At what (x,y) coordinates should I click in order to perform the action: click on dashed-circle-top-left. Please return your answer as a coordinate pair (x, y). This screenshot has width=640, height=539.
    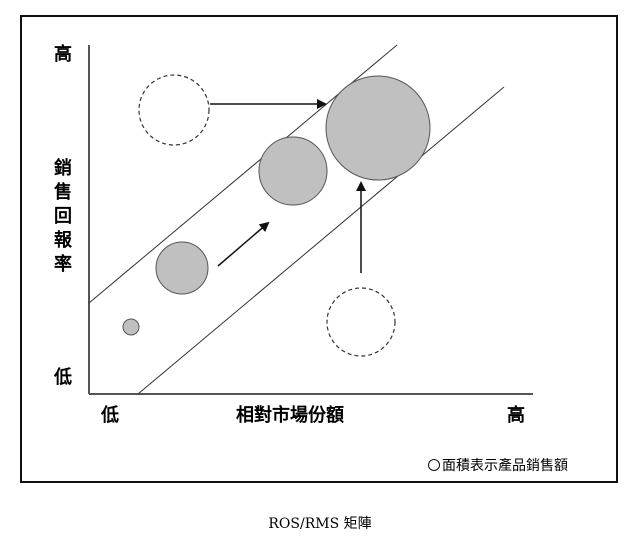
    Looking at the image, I should click on (174, 110).